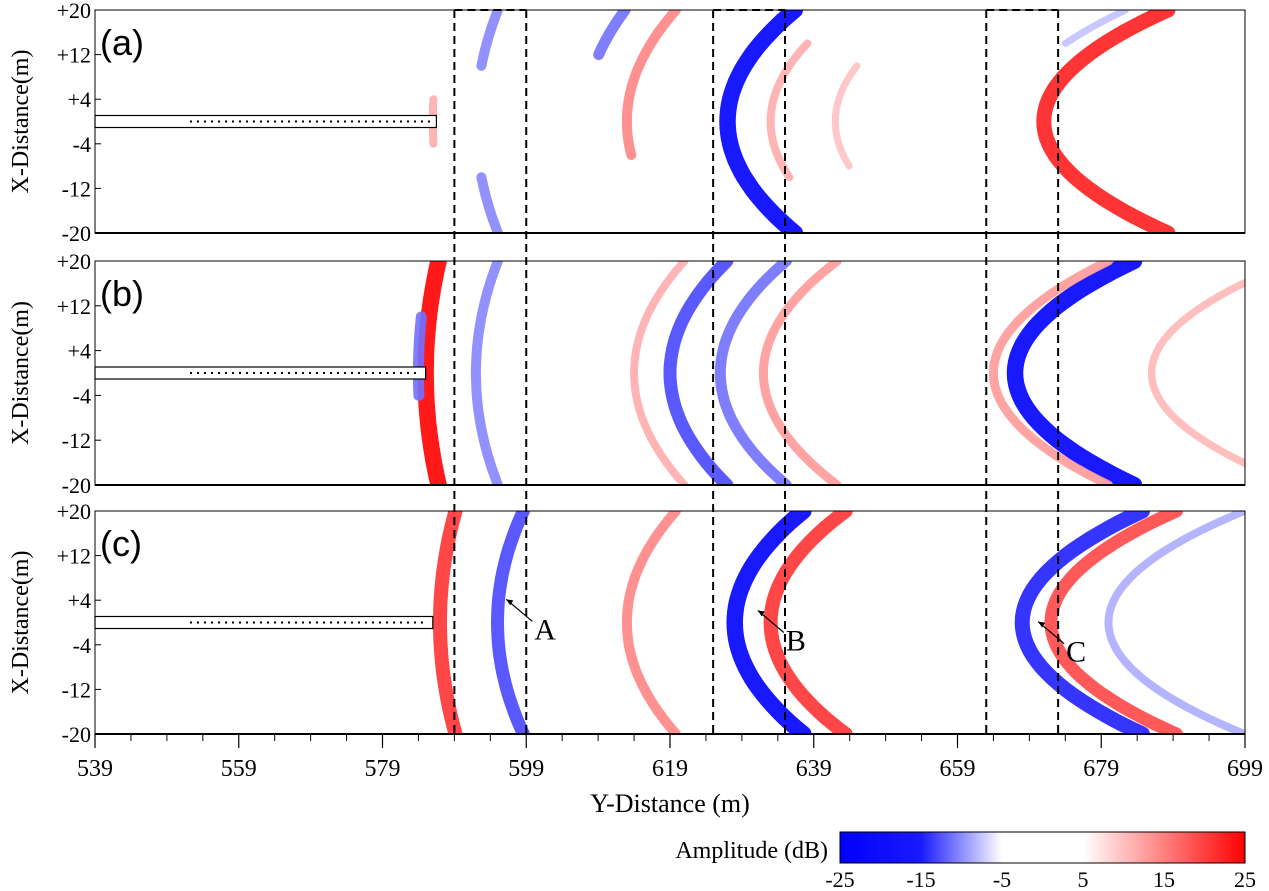 The height and width of the screenshot is (891, 1269). I want to click on x-tick-label: 579, so click(383, 769).